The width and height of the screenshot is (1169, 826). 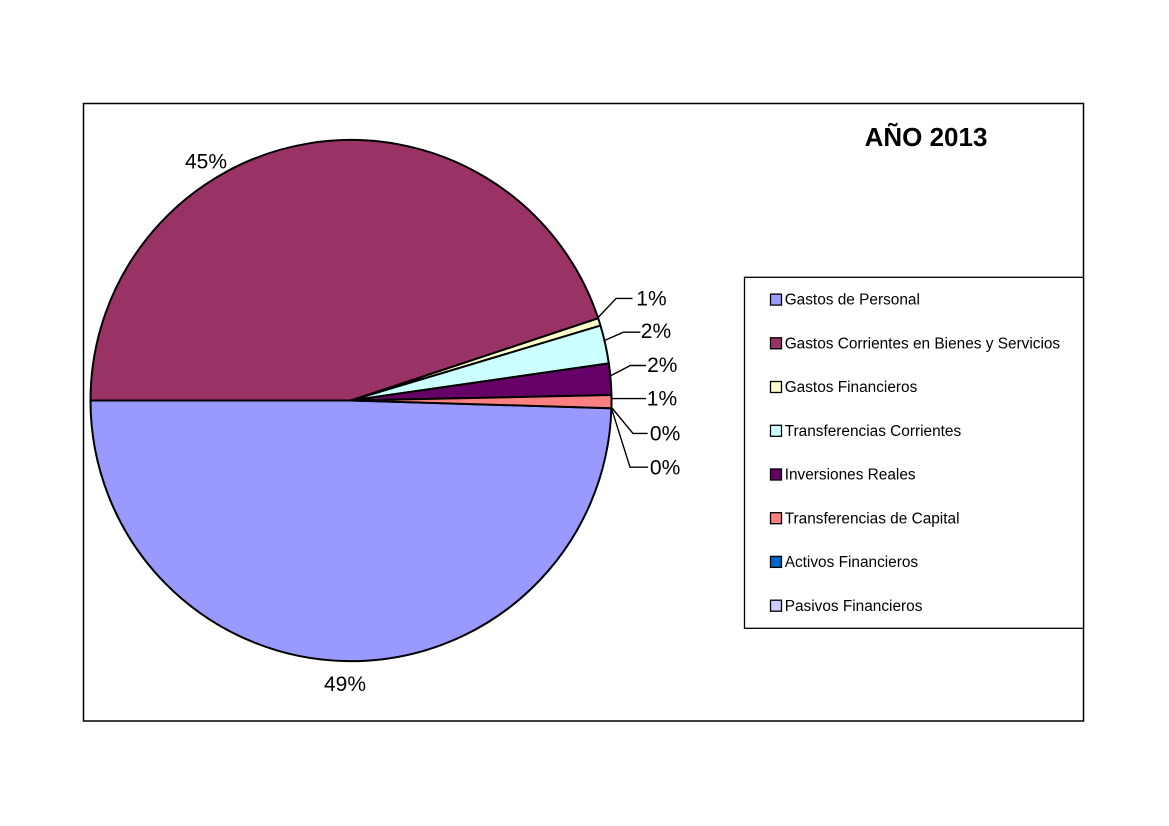 I want to click on svg-text: Gastos de Personal, so click(x=852, y=300).